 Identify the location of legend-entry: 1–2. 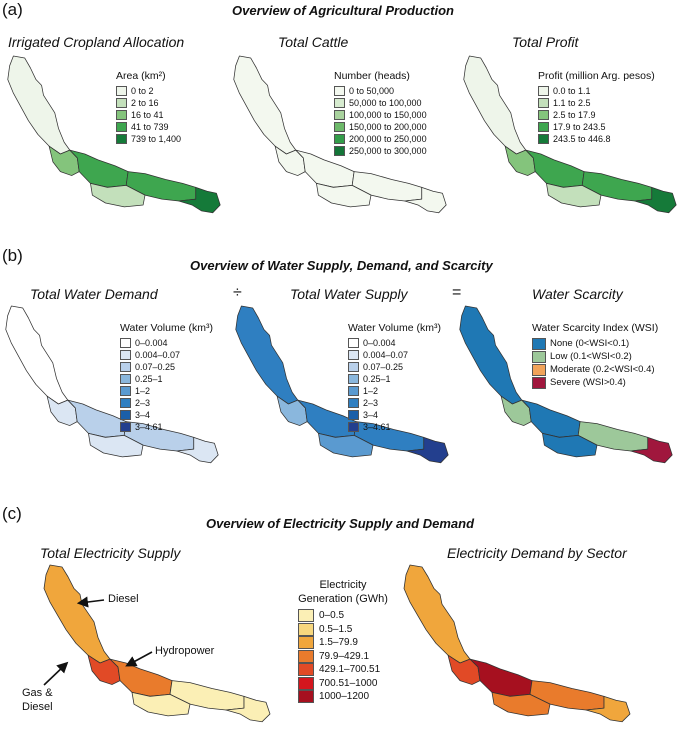
(394, 391).